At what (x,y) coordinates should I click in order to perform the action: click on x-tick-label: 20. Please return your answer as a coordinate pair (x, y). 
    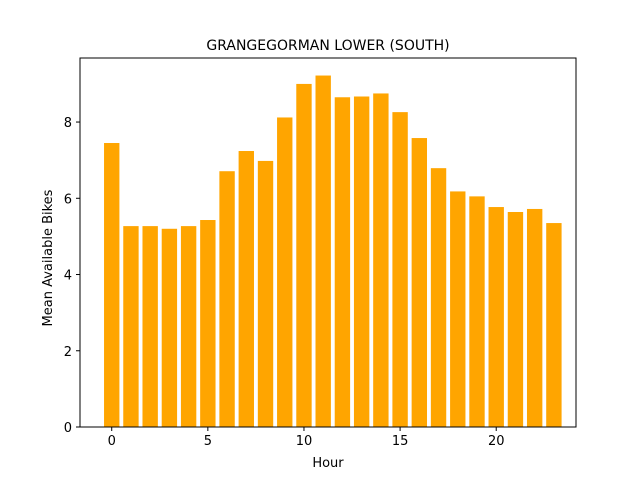
    Looking at the image, I should click on (496, 441).